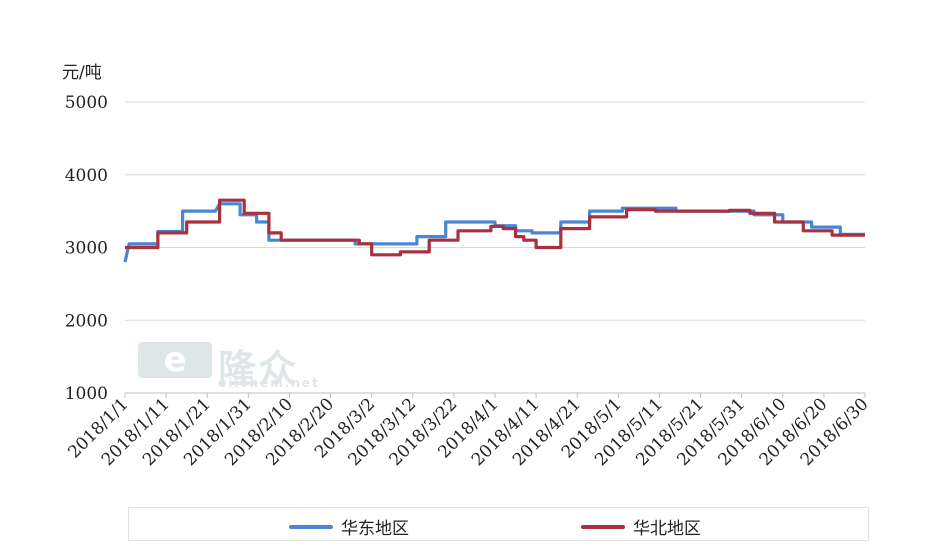 This screenshot has width=929, height=557. What do you see at coordinates (667, 529) in the screenshot?
I see `legend-label-north: 华北地区` at bounding box center [667, 529].